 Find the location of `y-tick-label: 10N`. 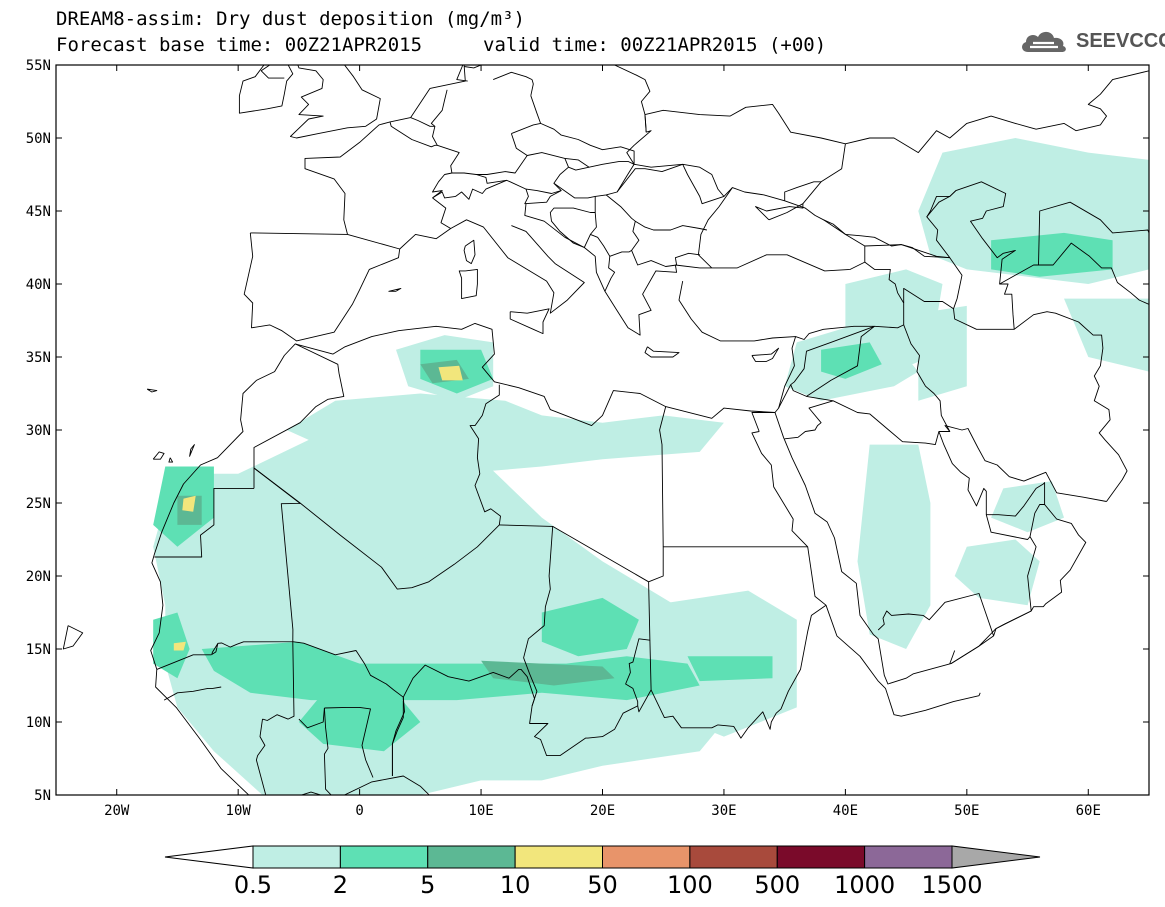

y-tick-label: 10N is located at coordinates (38, 723).